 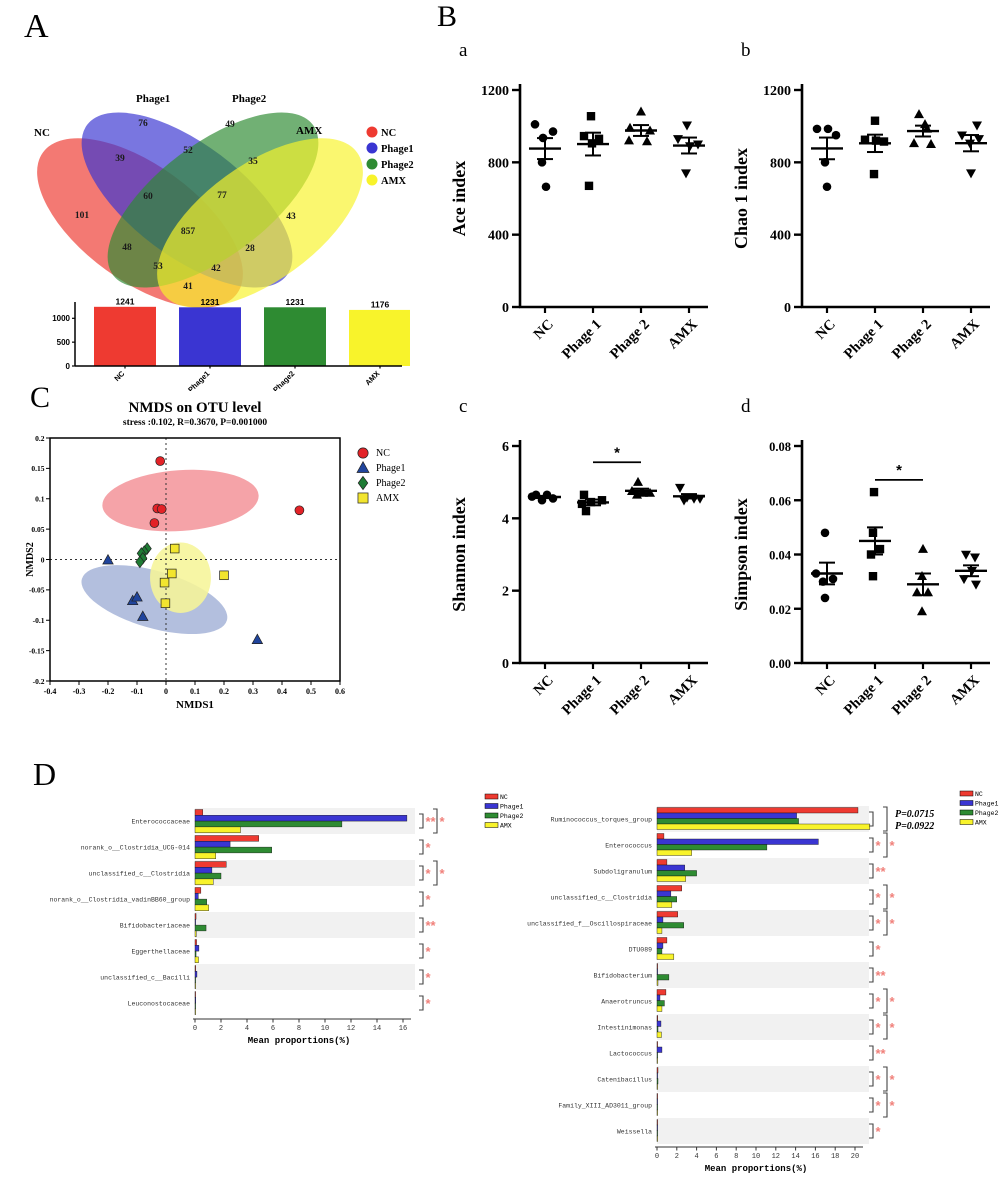 What do you see at coordinates (463, 406) in the screenshot?
I see `subpanel-letter: c` at bounding box center [463, 406].